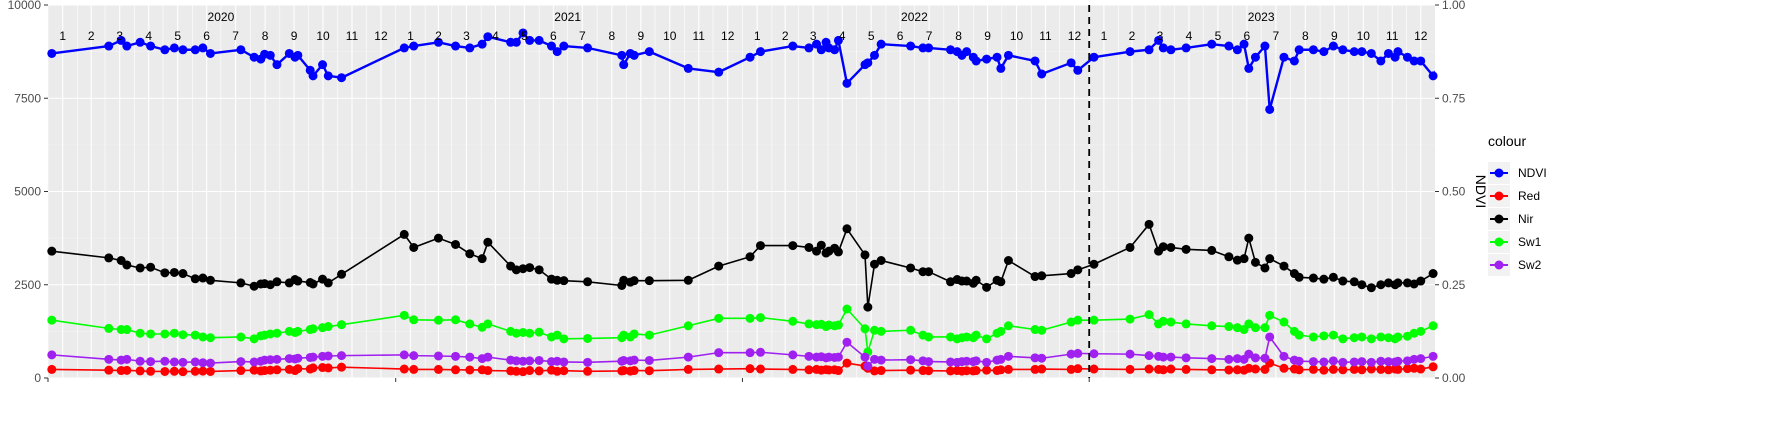 This screenshot has width=1773, height=442. What do you see at coordinates (958, 36) in the screenshot?
I see `month-label: 8` at bounding box center [958, 36].